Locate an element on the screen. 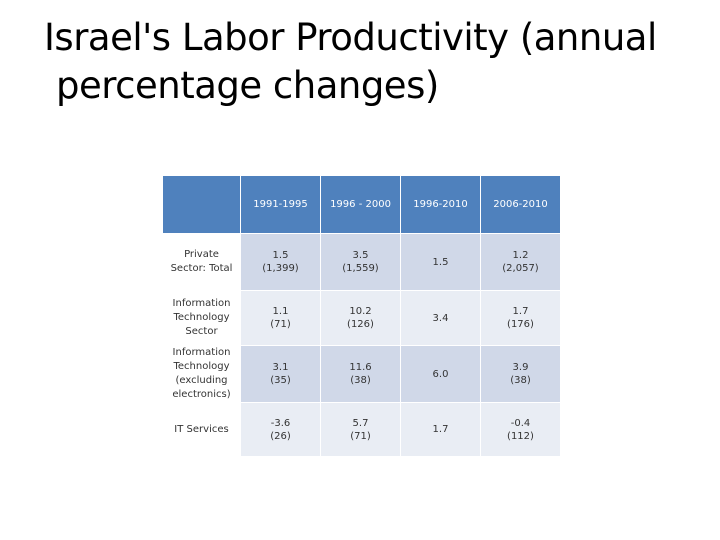 This screenshot has width=720, height=540. cell-value: 1.1 is located at coordinates (280, 311).